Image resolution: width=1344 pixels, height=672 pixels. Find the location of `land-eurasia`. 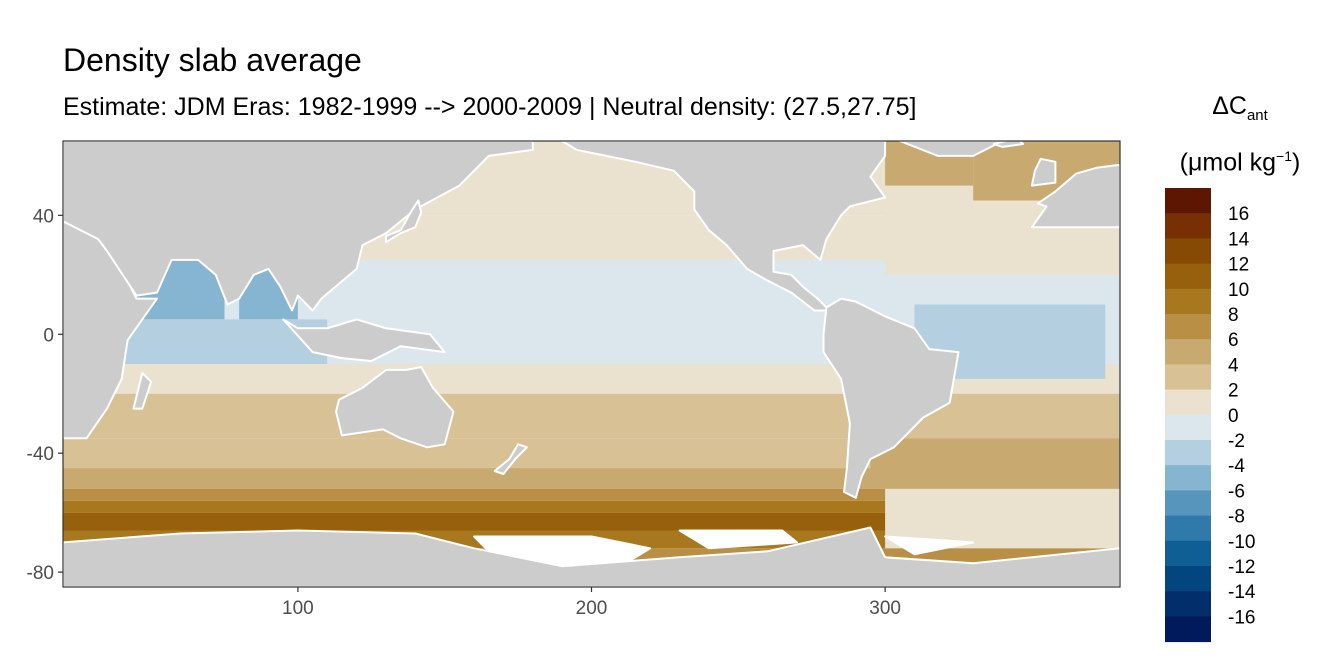

land-eurasia is located at coordinates (298, 226).